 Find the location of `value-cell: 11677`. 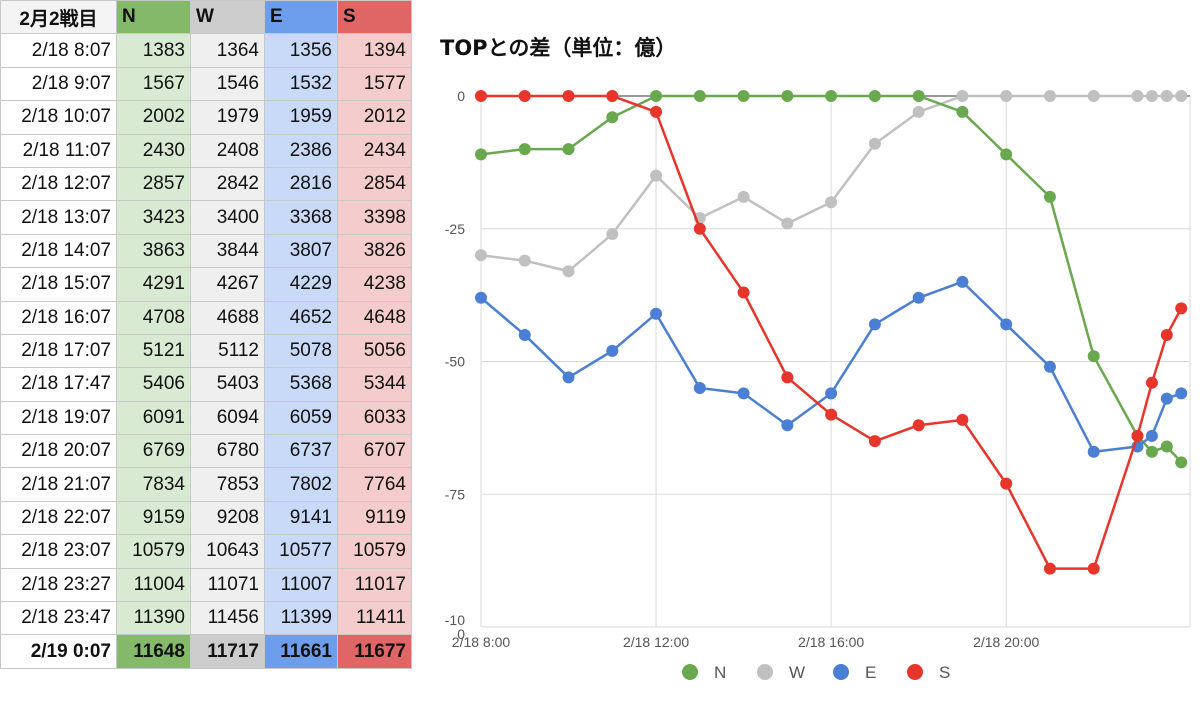

value-cell: 11677 is located at coordinates (374, 651).